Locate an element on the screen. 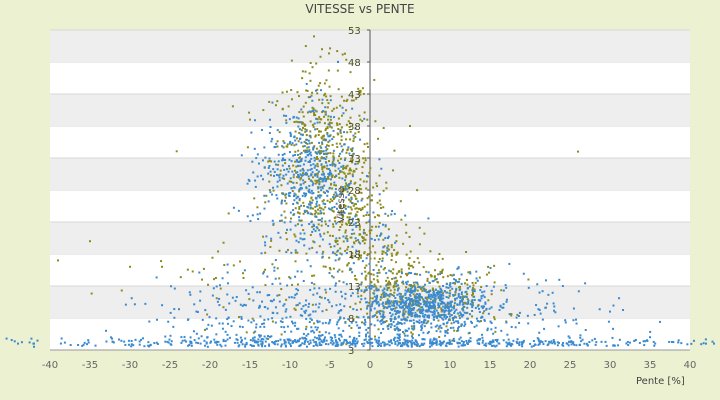 The image size is (720, 400). x-tick-label: 0 is located at coordinates (370, 365).